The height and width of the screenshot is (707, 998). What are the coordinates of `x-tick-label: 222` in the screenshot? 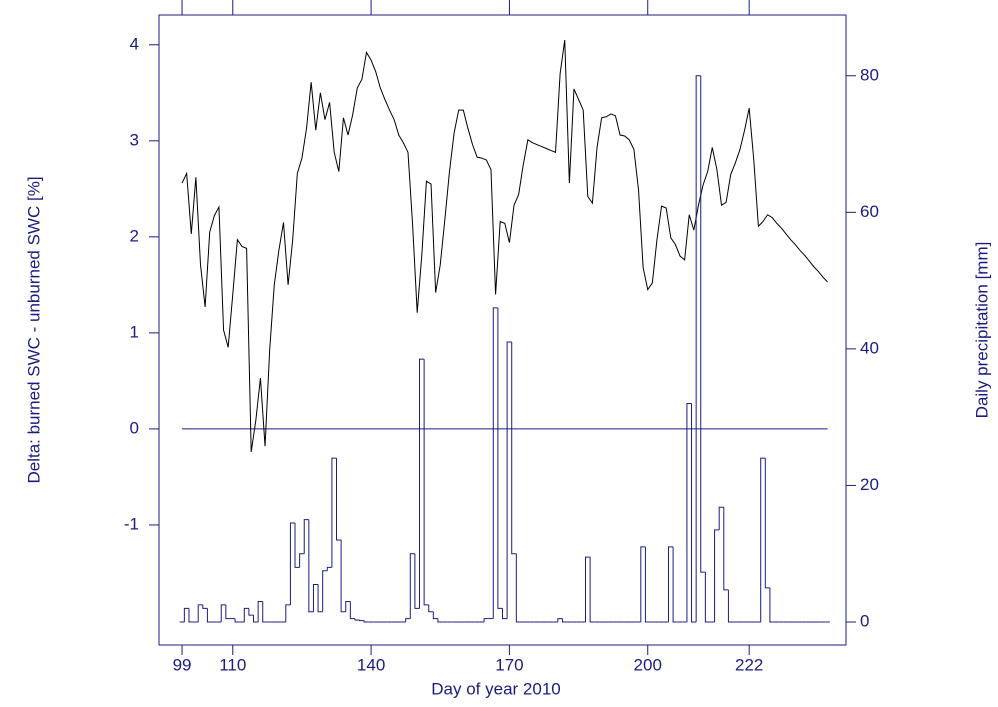 It's located at (749, 664).